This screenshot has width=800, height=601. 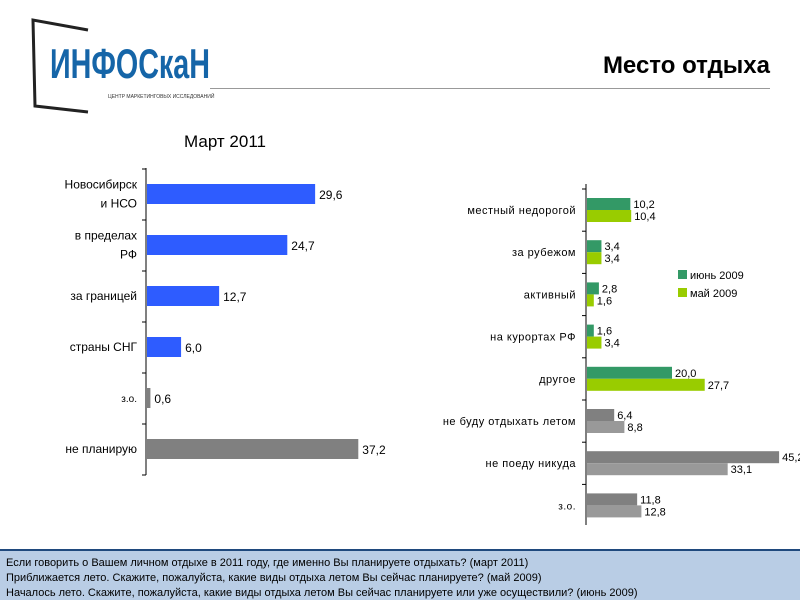 I want to click on data-label: 29,6, so click(x=331, y=195).